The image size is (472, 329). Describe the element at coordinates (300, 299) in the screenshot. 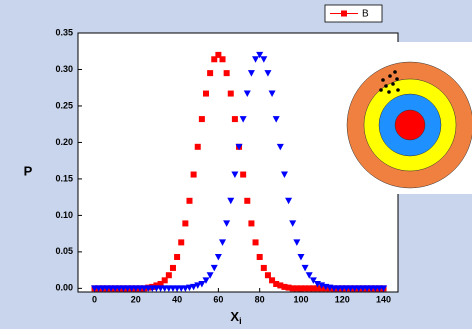

I see `x-tick-label: 100` at that location.